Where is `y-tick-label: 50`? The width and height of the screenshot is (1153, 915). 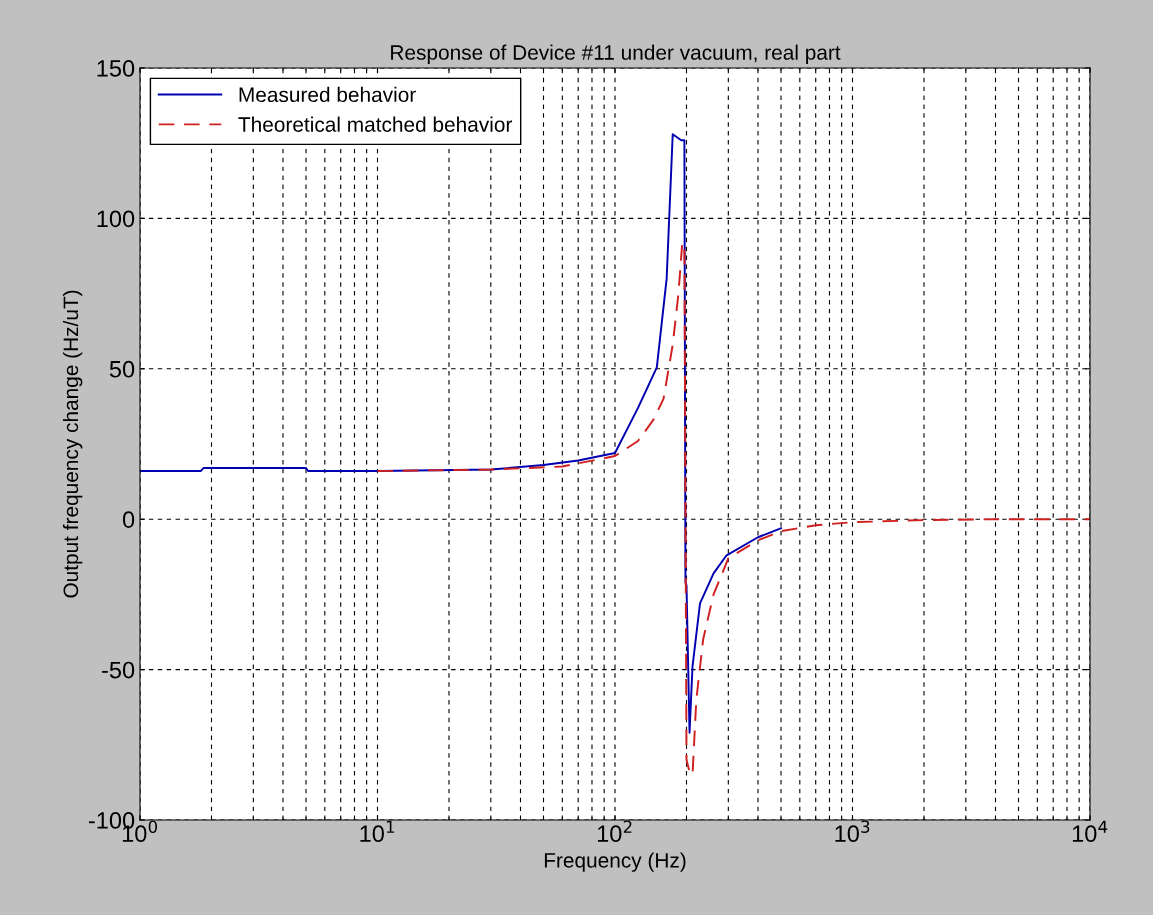 y-tick-label: 50 is located at coordinates (122, 369).